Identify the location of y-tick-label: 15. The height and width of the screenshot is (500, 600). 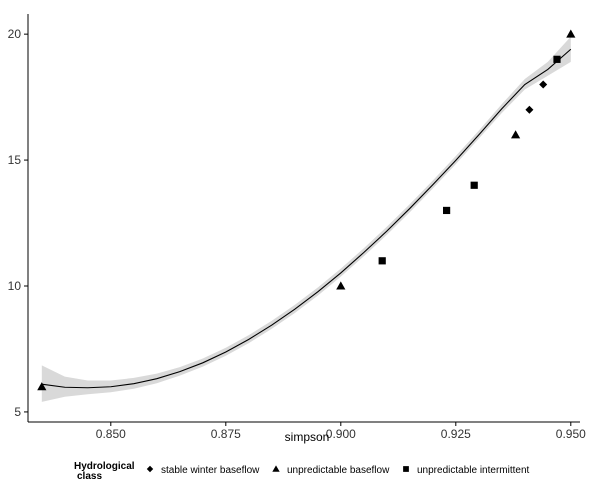
(15, 160).